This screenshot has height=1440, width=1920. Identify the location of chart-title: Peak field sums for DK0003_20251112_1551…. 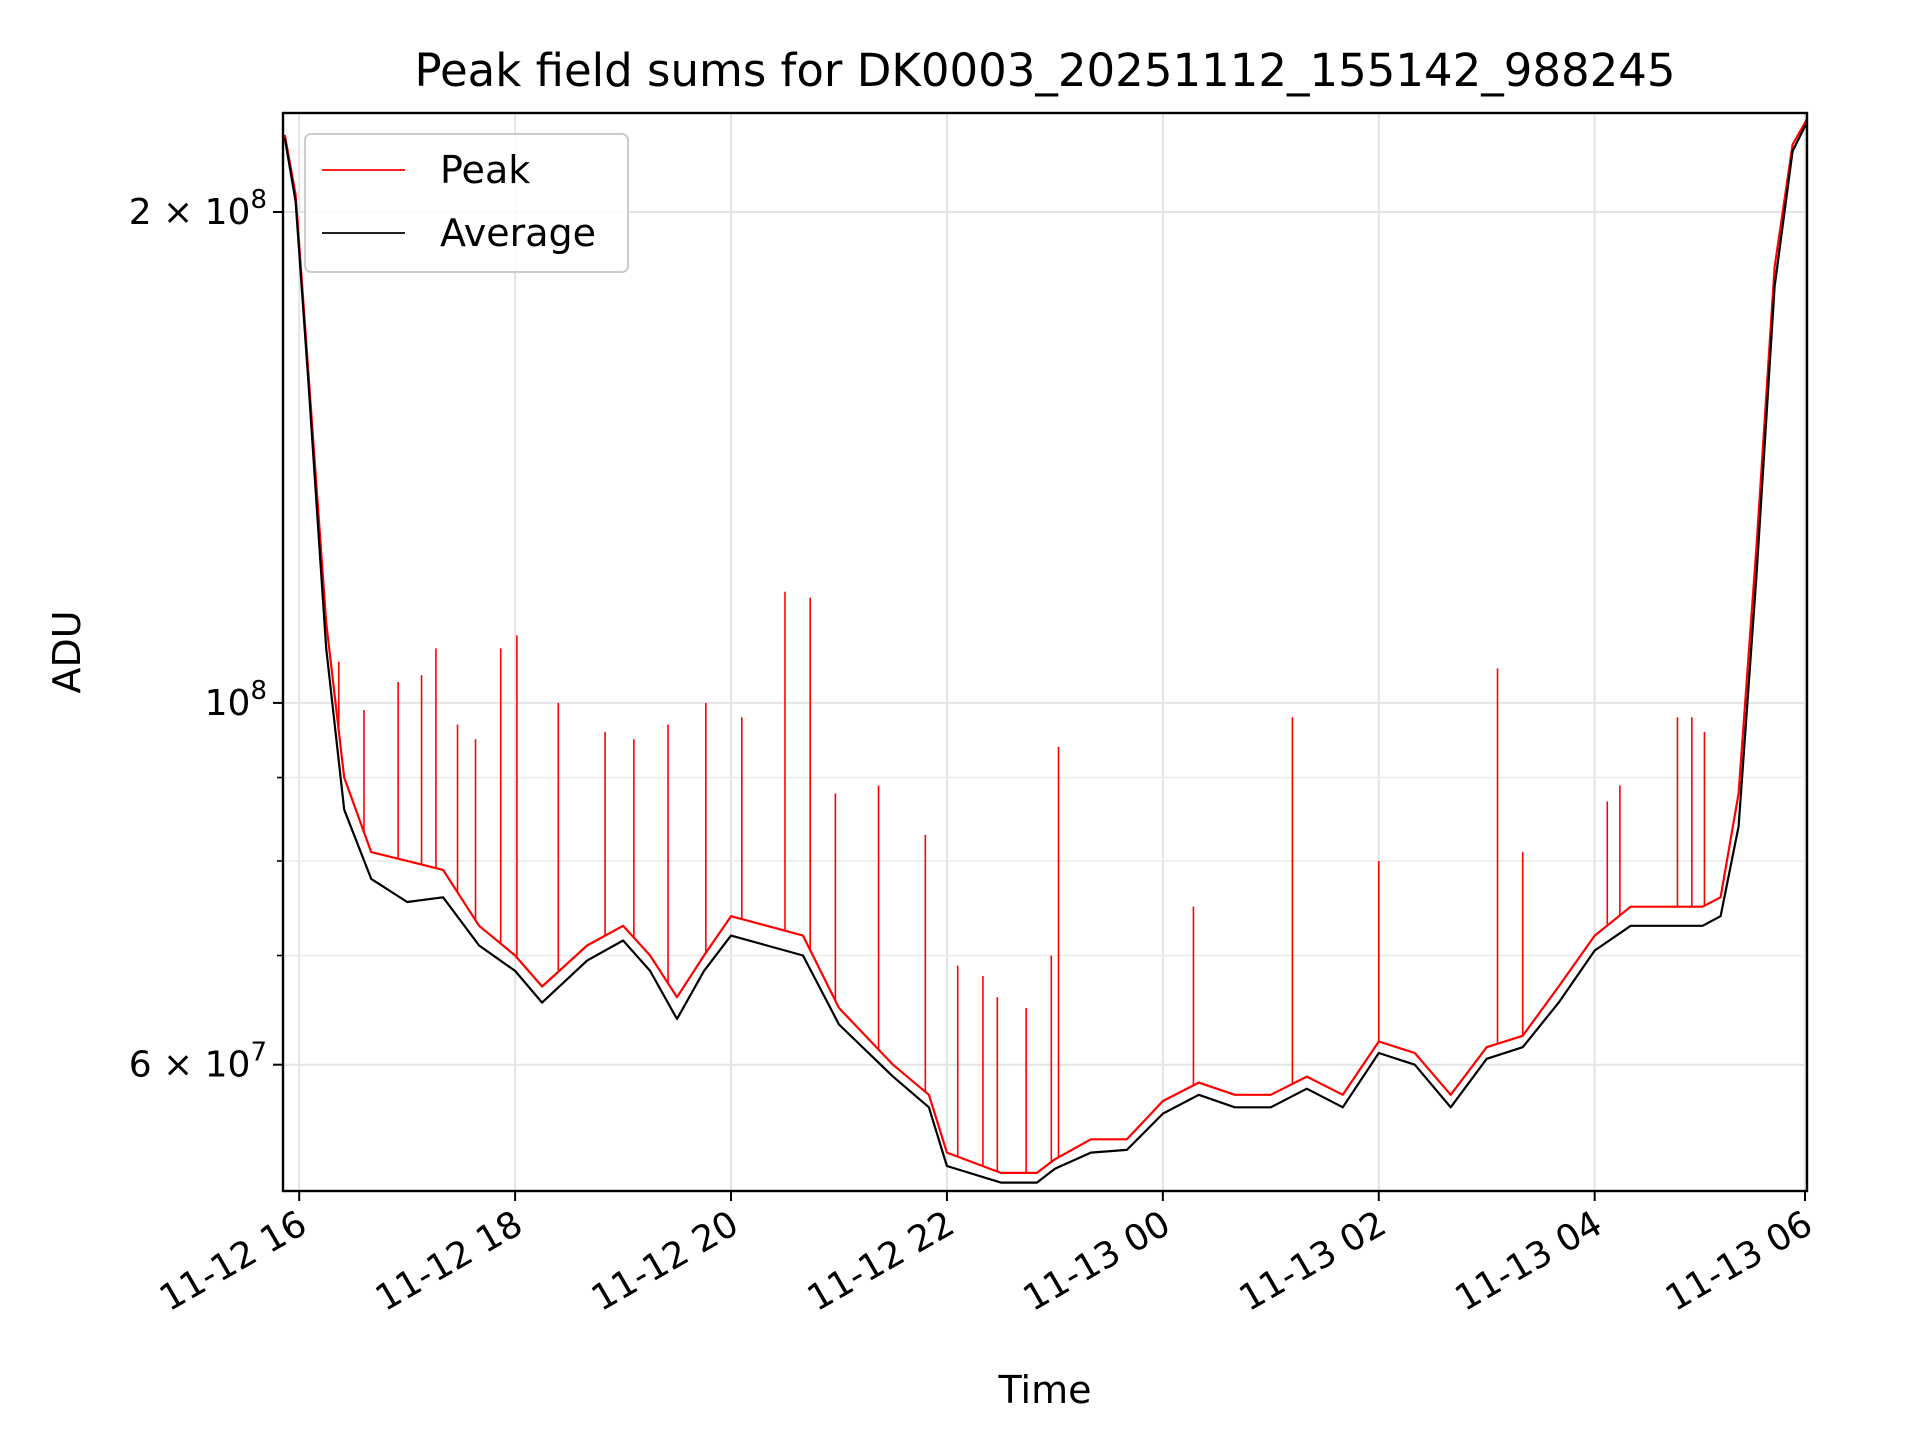
(1044, 70).